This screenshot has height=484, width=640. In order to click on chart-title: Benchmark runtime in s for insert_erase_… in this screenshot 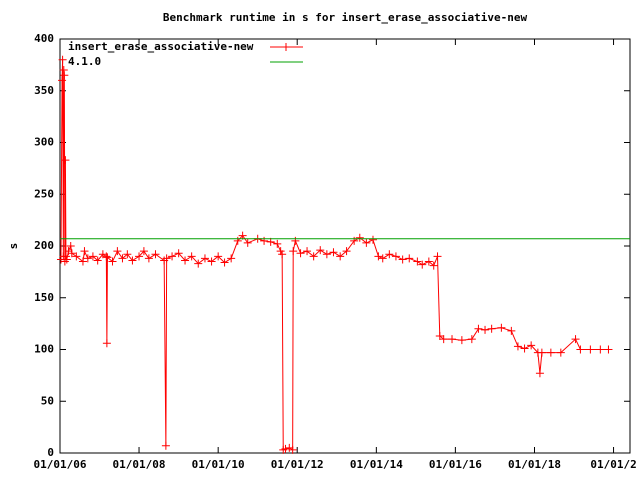, I will do `click(345, 17)`.